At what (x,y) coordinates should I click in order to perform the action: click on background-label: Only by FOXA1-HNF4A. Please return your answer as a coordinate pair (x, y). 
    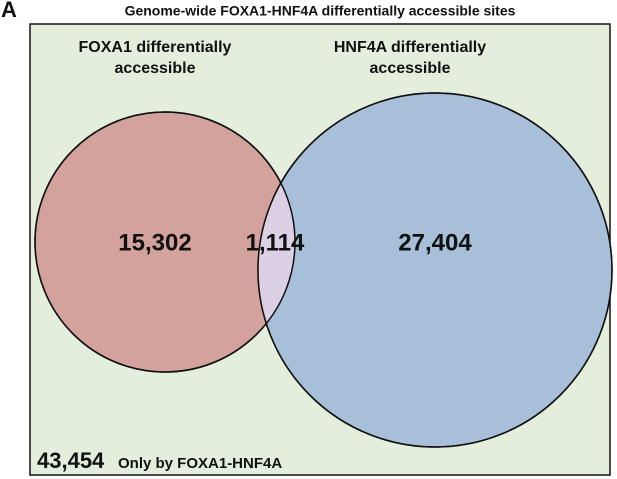
    Looking at the image, I should click on (200, 463).